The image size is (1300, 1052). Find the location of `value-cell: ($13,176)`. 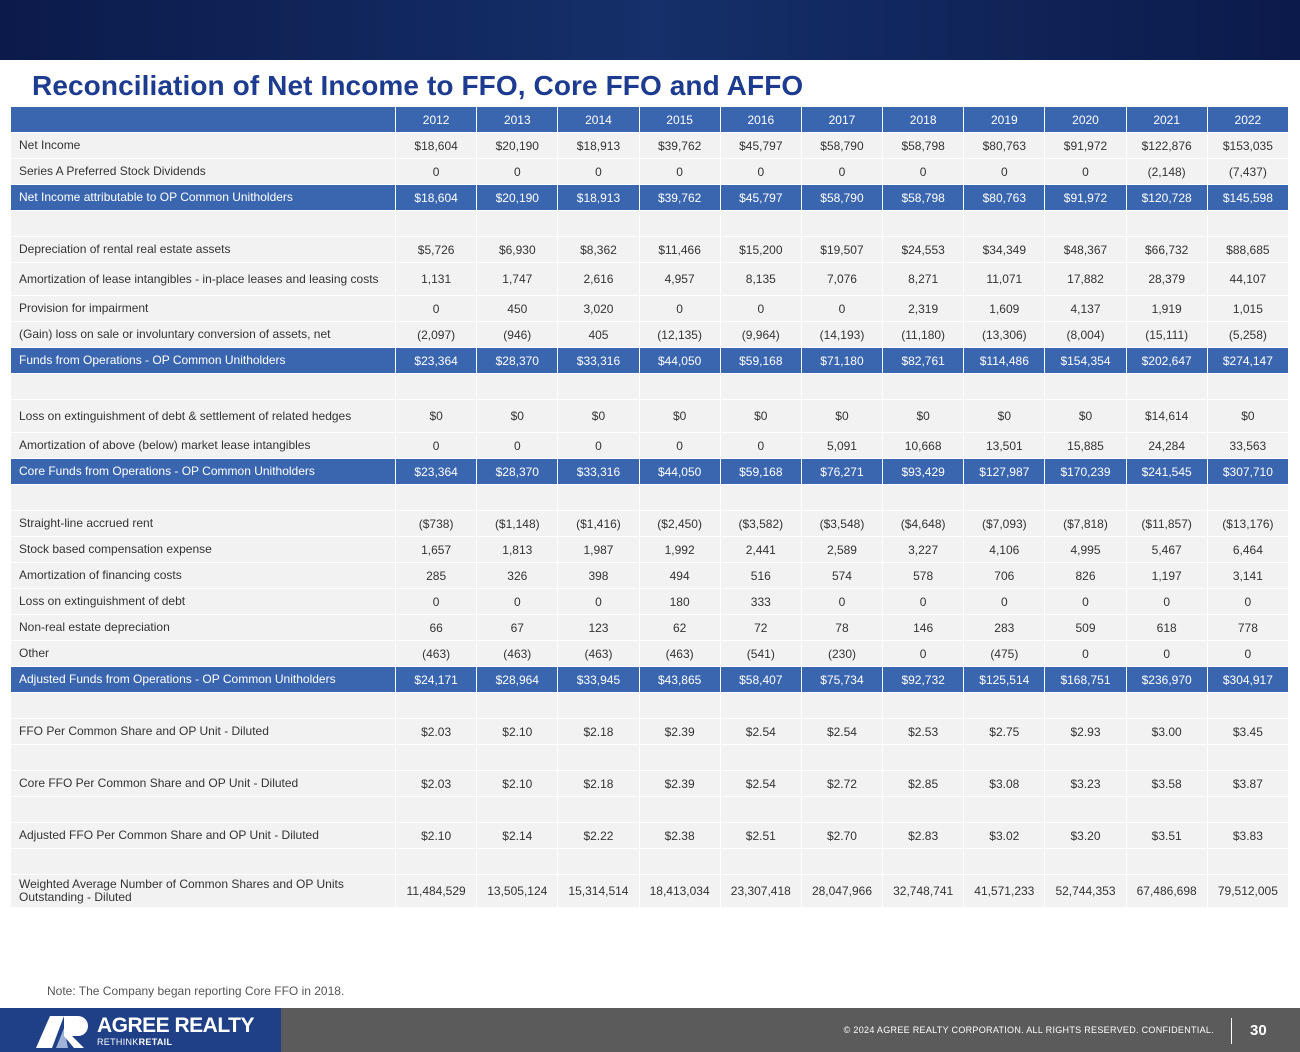

value-cell: ($13,176) is located at coordinates (1248, 524).